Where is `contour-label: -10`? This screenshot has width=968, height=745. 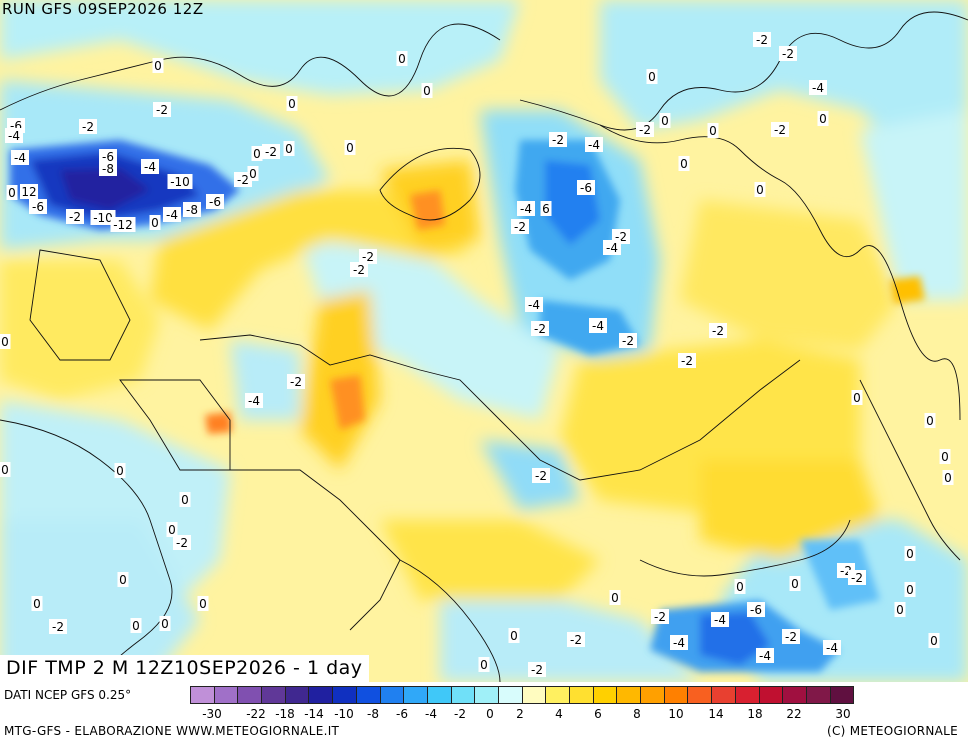
contour-label: -10 is located at coordinates (180, 182).